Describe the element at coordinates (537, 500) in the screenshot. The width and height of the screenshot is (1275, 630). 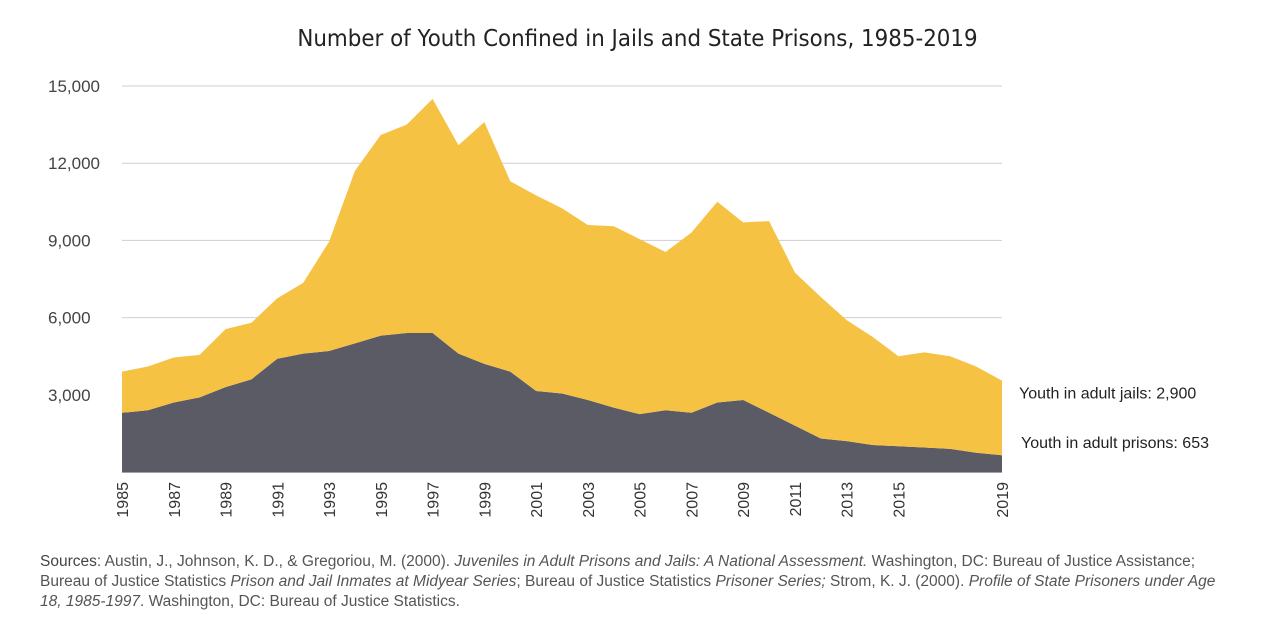
I see `x-tick-label: 2001` at that location.